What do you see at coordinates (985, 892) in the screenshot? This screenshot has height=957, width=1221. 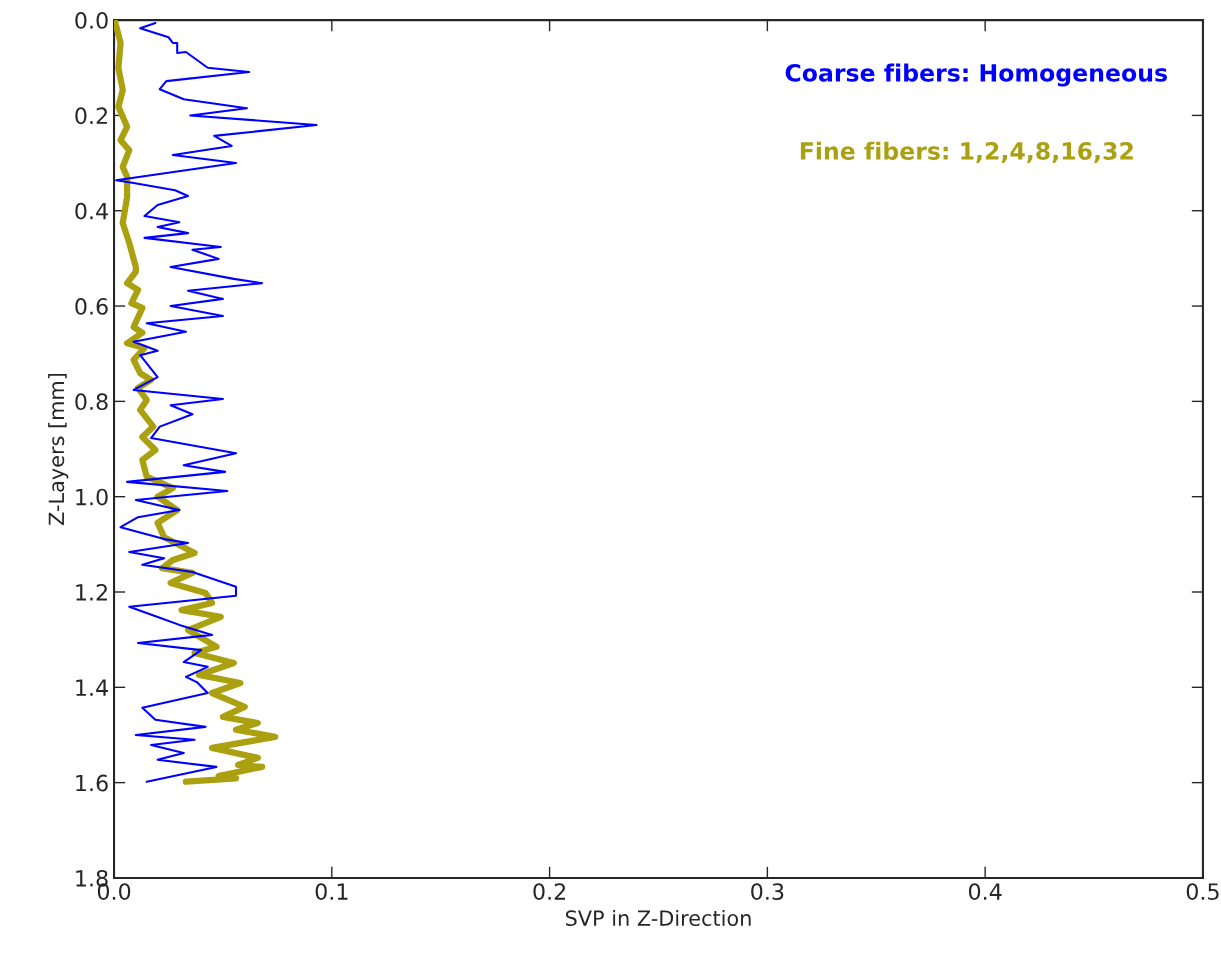 I see `x-tick-label: 0.4` at bounding box center [985, 892].